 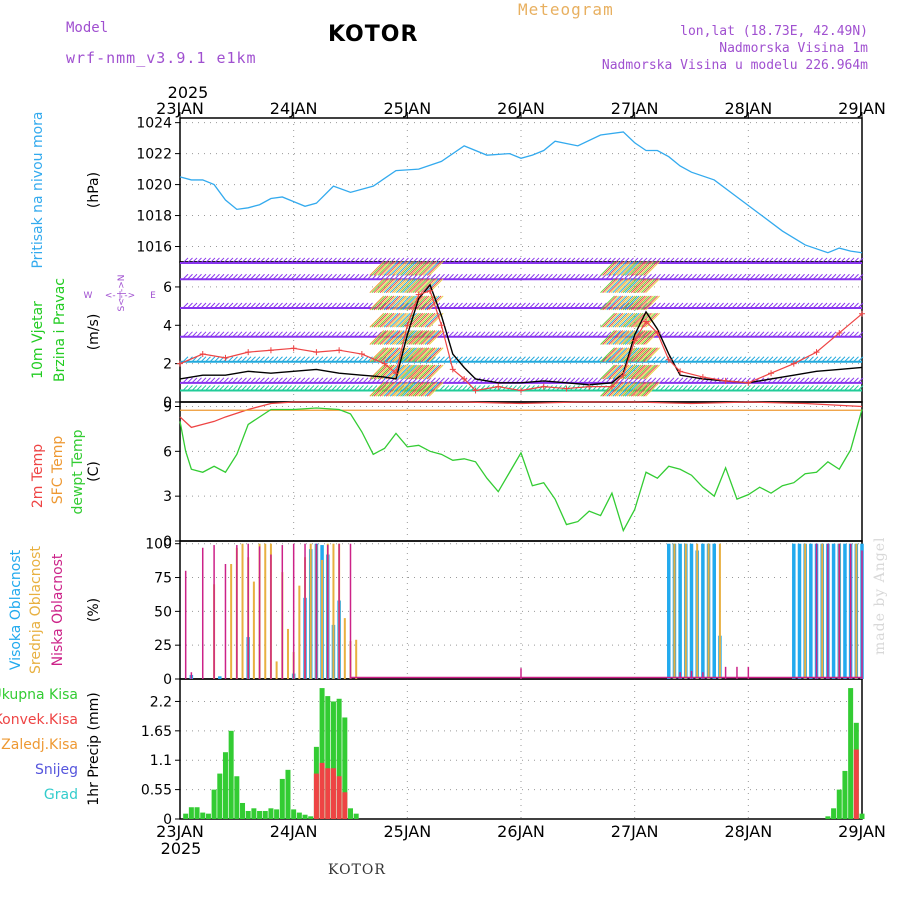 I want to click on y-tick-label: 6, so click(x=167, y=452).